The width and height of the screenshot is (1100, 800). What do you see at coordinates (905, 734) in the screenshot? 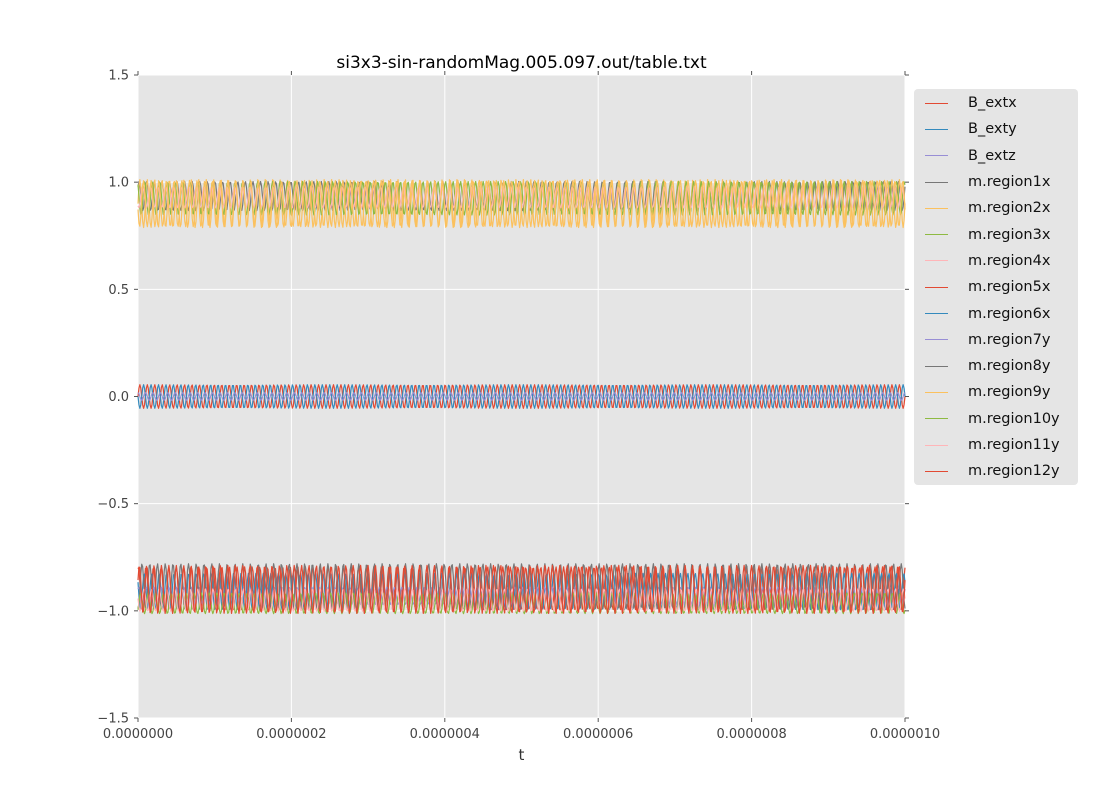
I see `x-tick-label: 0.0000010` at bounding box center [905, 734].